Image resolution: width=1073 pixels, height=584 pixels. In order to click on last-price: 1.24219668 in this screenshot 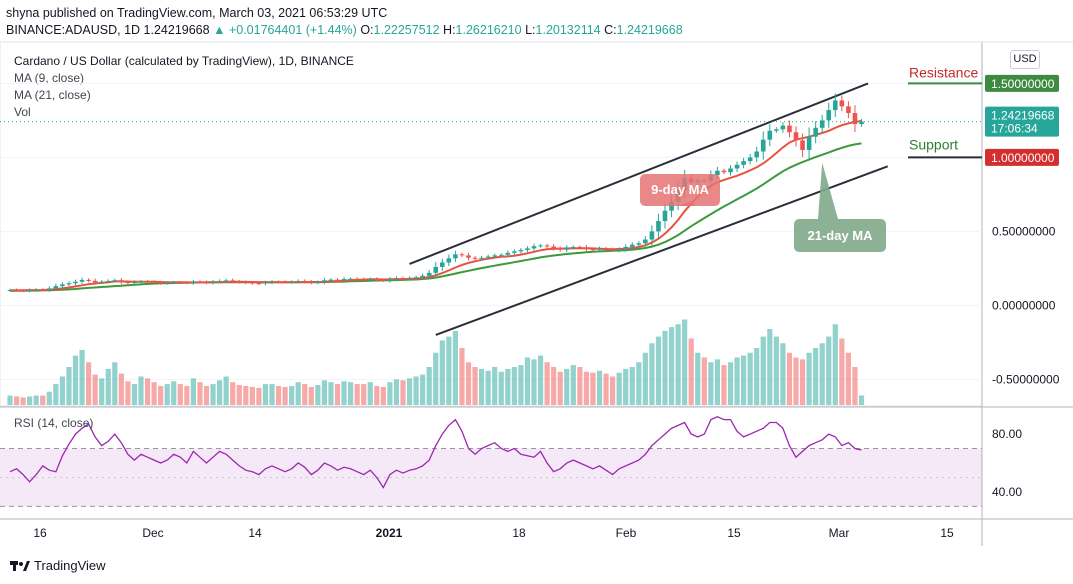, I will do `click(176, 30)`.